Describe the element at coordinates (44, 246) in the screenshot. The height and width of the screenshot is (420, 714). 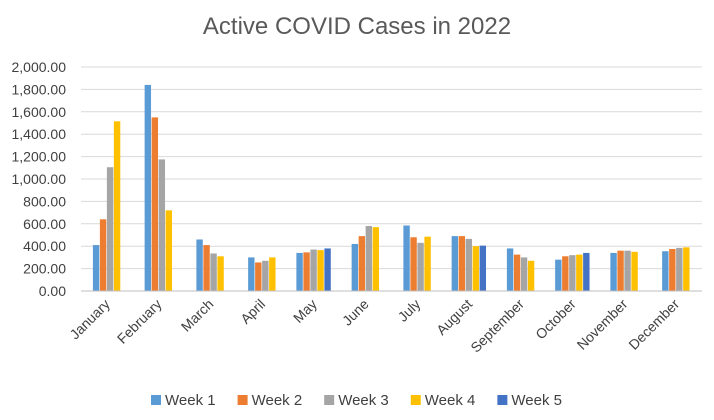
I see `y-tick-label: 400.00` at that location.